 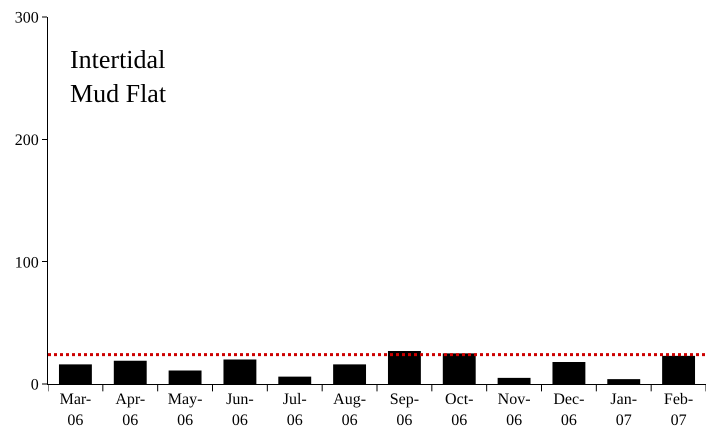 I want to click on y-tick-label: 100, so click(x=26, y=263).